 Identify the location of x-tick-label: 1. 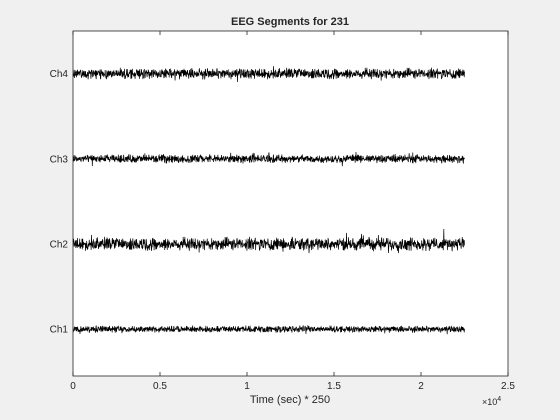
(247, 386).